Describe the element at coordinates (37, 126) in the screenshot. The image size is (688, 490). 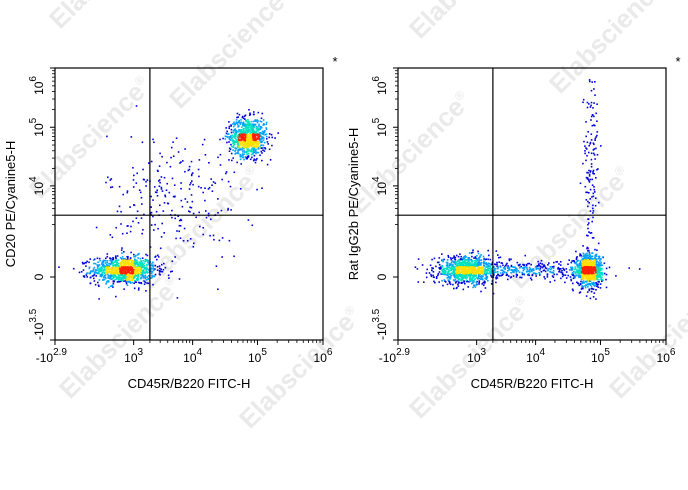
I see `y-tick-label: 105` at that location.